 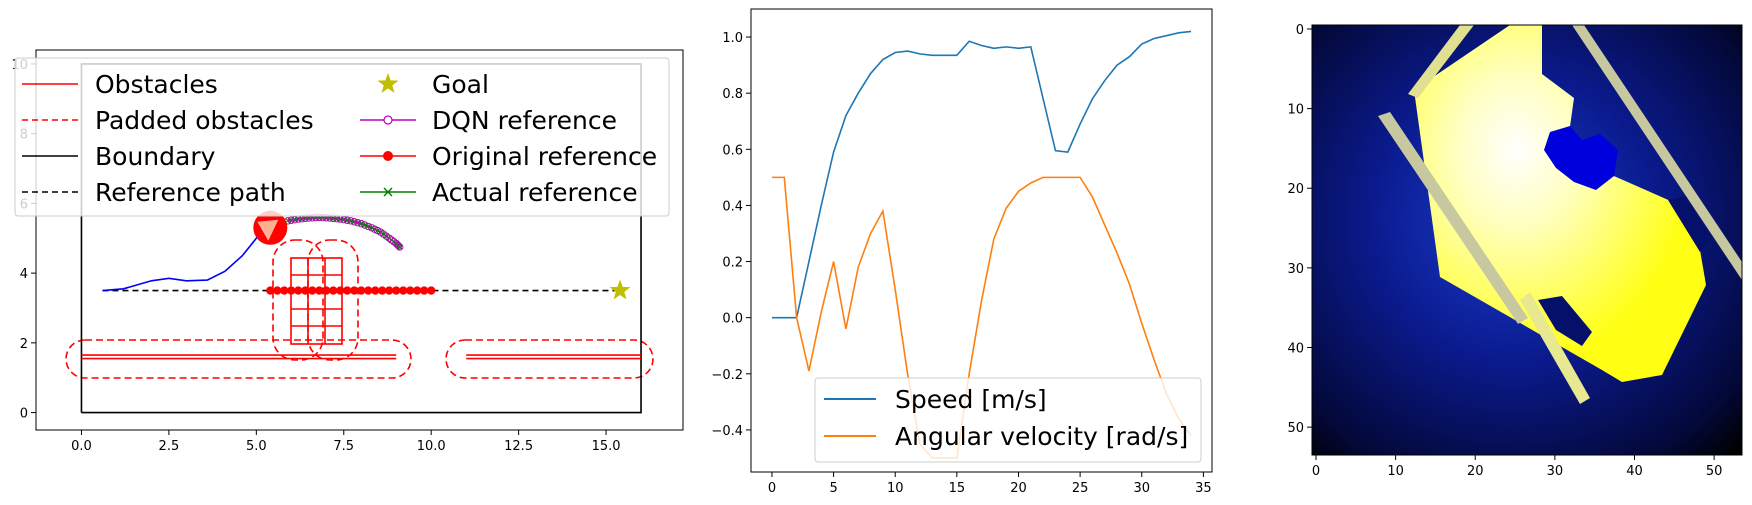 What do you see at coordinates (1555, 471) in the screenshot?
I see `right-xtick-label: 30` at bounding box center [1555, 471].